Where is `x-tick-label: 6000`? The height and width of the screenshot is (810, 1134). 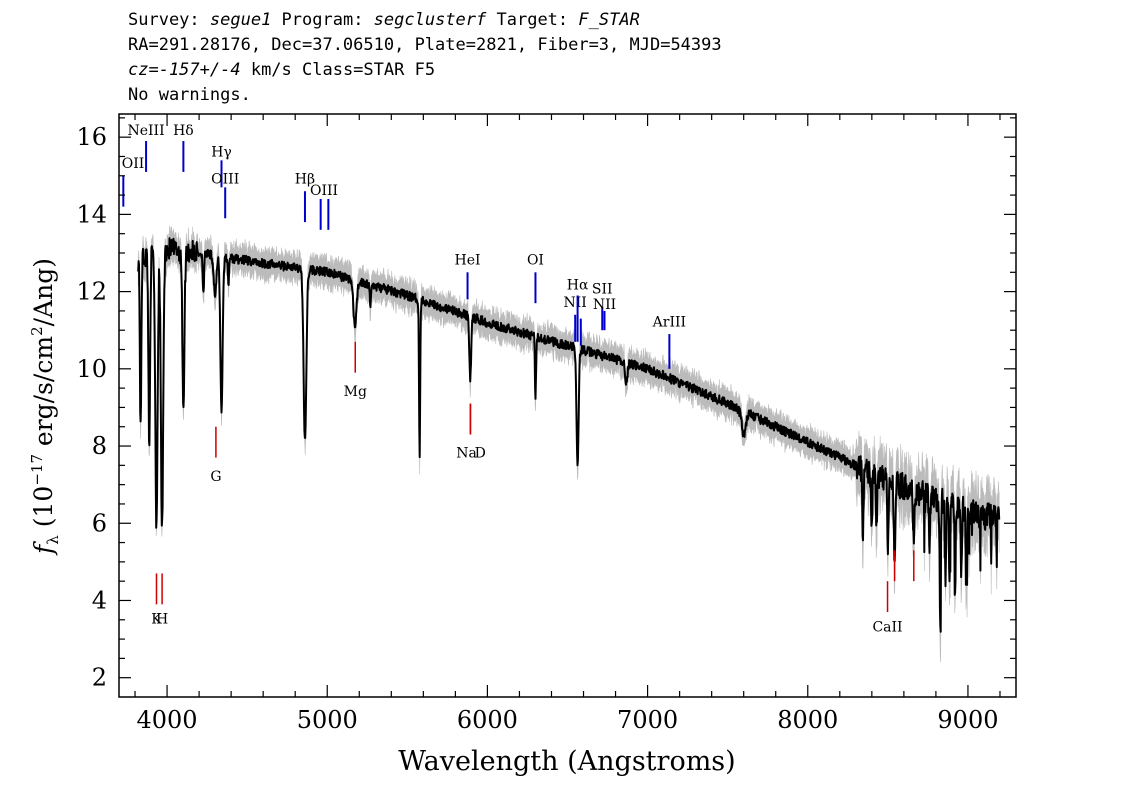 x-tick-label: 6000 is located at coordinates (487, 720).